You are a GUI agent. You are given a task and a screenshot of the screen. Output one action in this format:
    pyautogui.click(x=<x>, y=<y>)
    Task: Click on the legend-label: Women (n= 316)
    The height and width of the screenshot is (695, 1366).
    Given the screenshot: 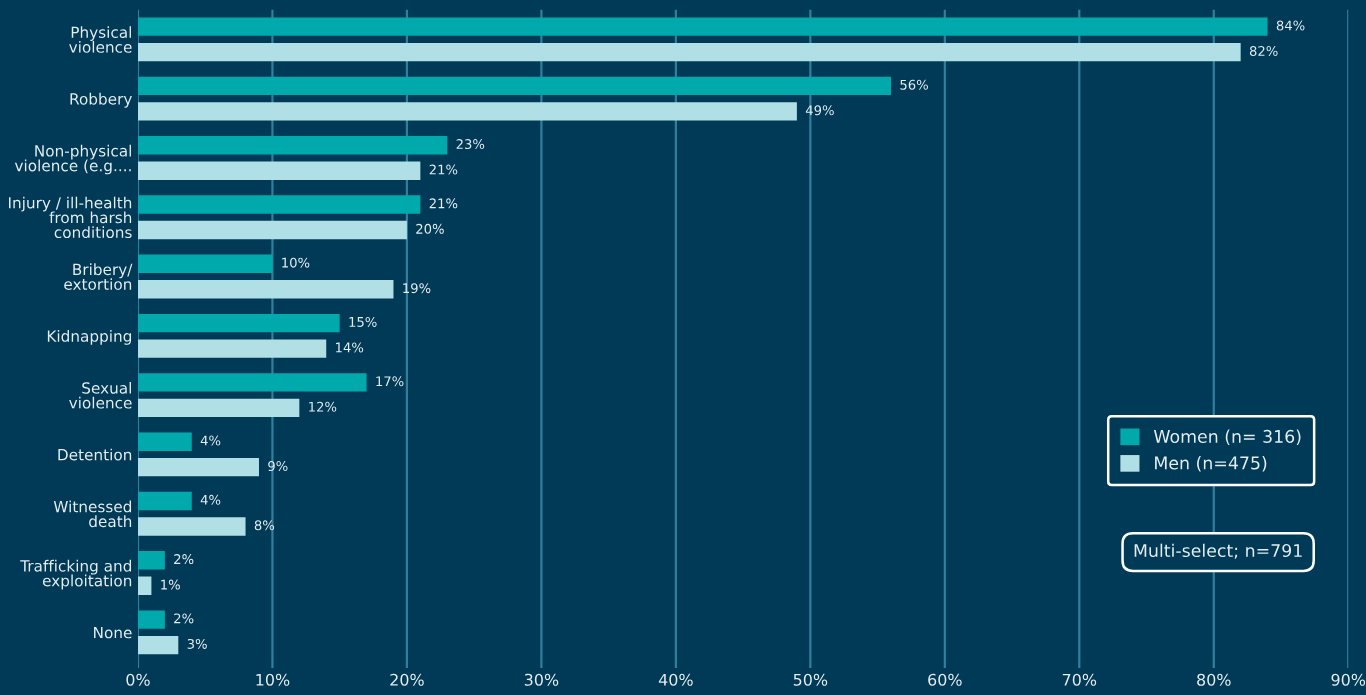 What is the action you would take?
    pyautogui.click(x=1227, y=437)
    